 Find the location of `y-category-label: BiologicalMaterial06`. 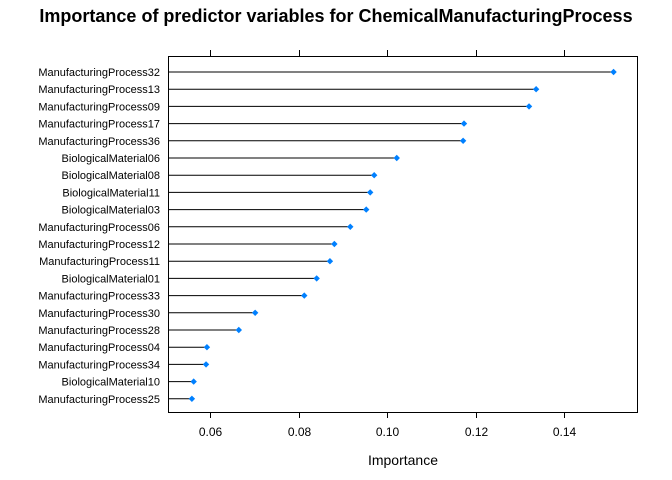

y-category-label: BiologicalMaterial06 is located at coordinates (111, 159).